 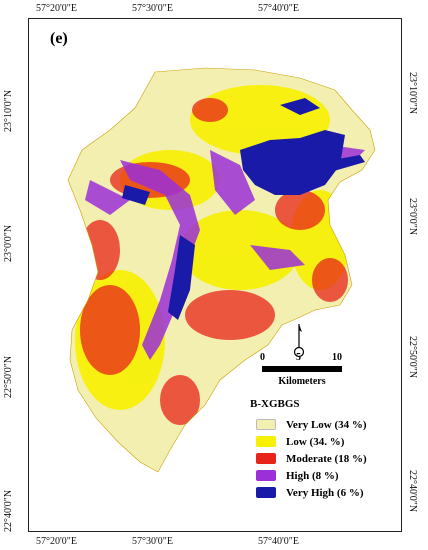 What do you see at coordinates (299, 341) in the screenshot?
I see `north-arrow-icon` at bounding box center [299, 341].